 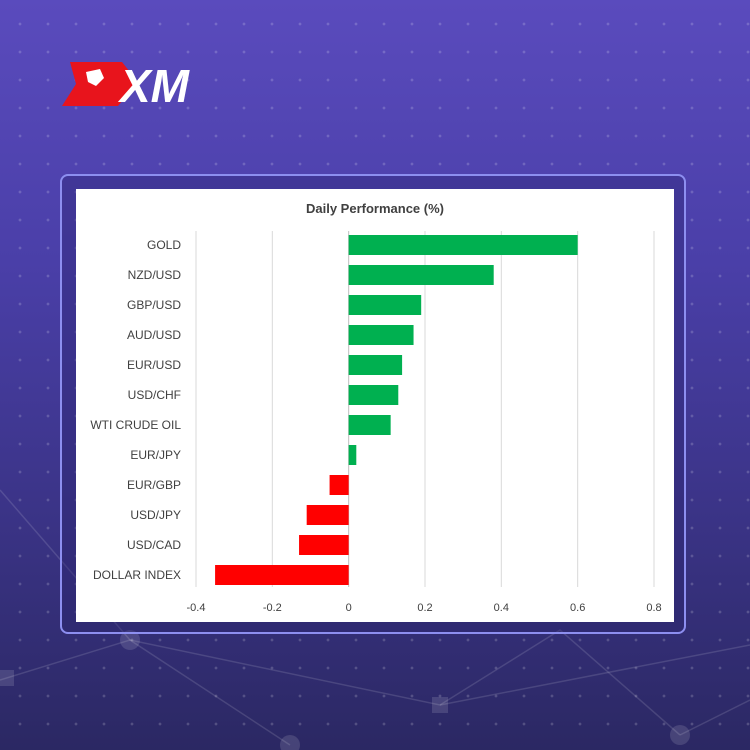 What do you see at coordinates (154, 305) in the screenshot?
I see `category-label: GBP/USD` at bounding box center [154, 305].